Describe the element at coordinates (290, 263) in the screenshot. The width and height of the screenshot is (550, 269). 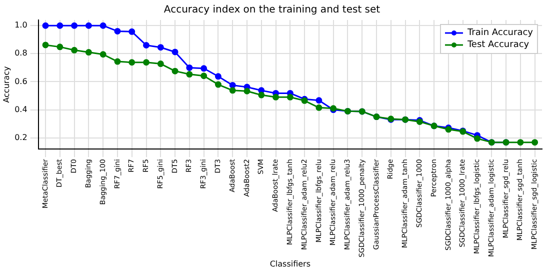
I see `x-axis-title: Classifiers` at that location.